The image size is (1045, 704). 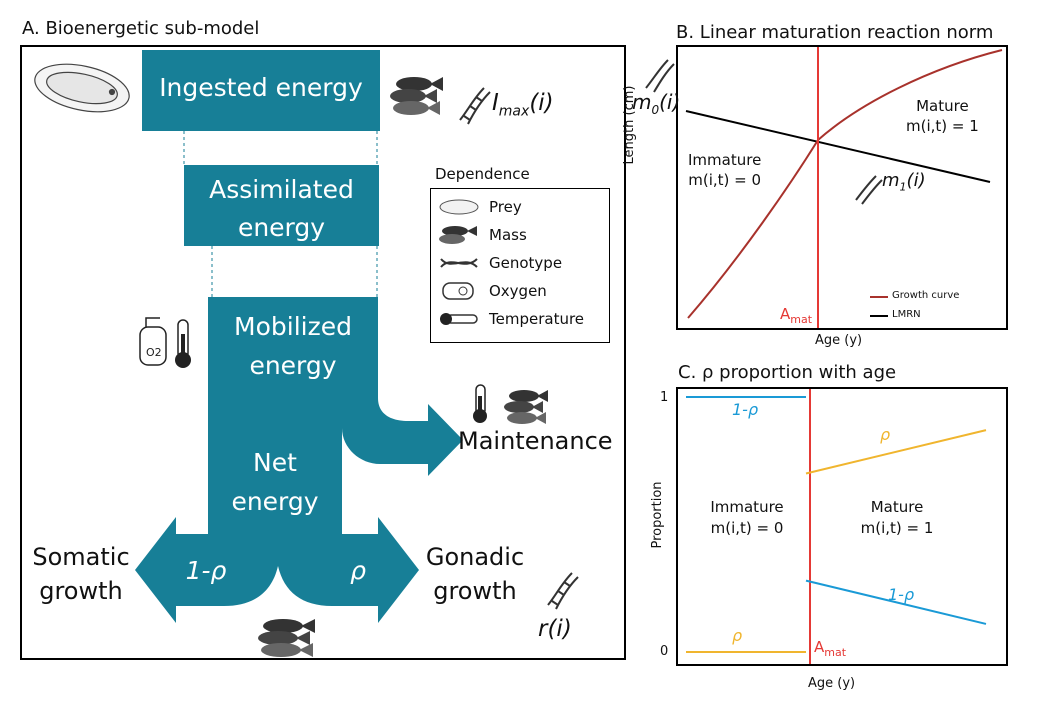 I want to click on mobilized-energy-label-line1: Mobilized, so click(x=293, y=326).